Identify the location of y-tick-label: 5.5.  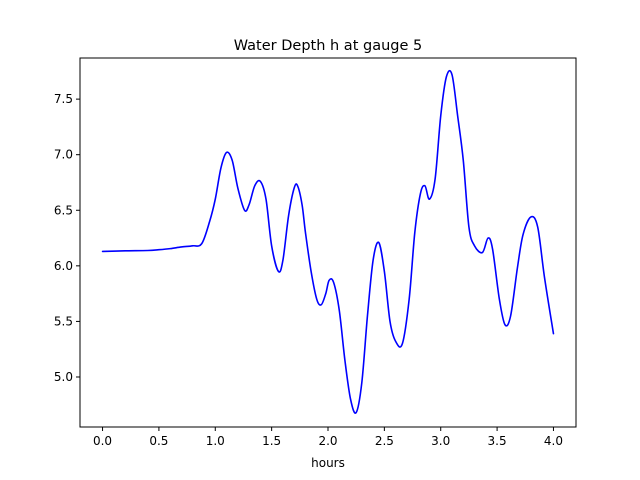
(63, 321).